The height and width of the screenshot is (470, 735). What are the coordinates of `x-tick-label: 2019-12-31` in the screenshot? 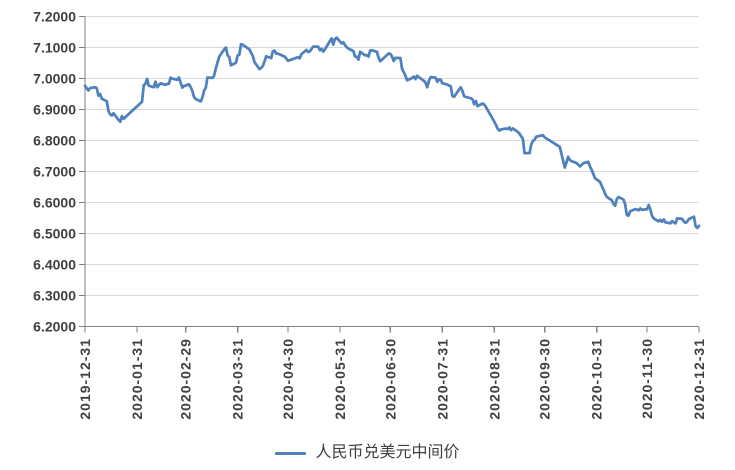 It's located at (85, 379).